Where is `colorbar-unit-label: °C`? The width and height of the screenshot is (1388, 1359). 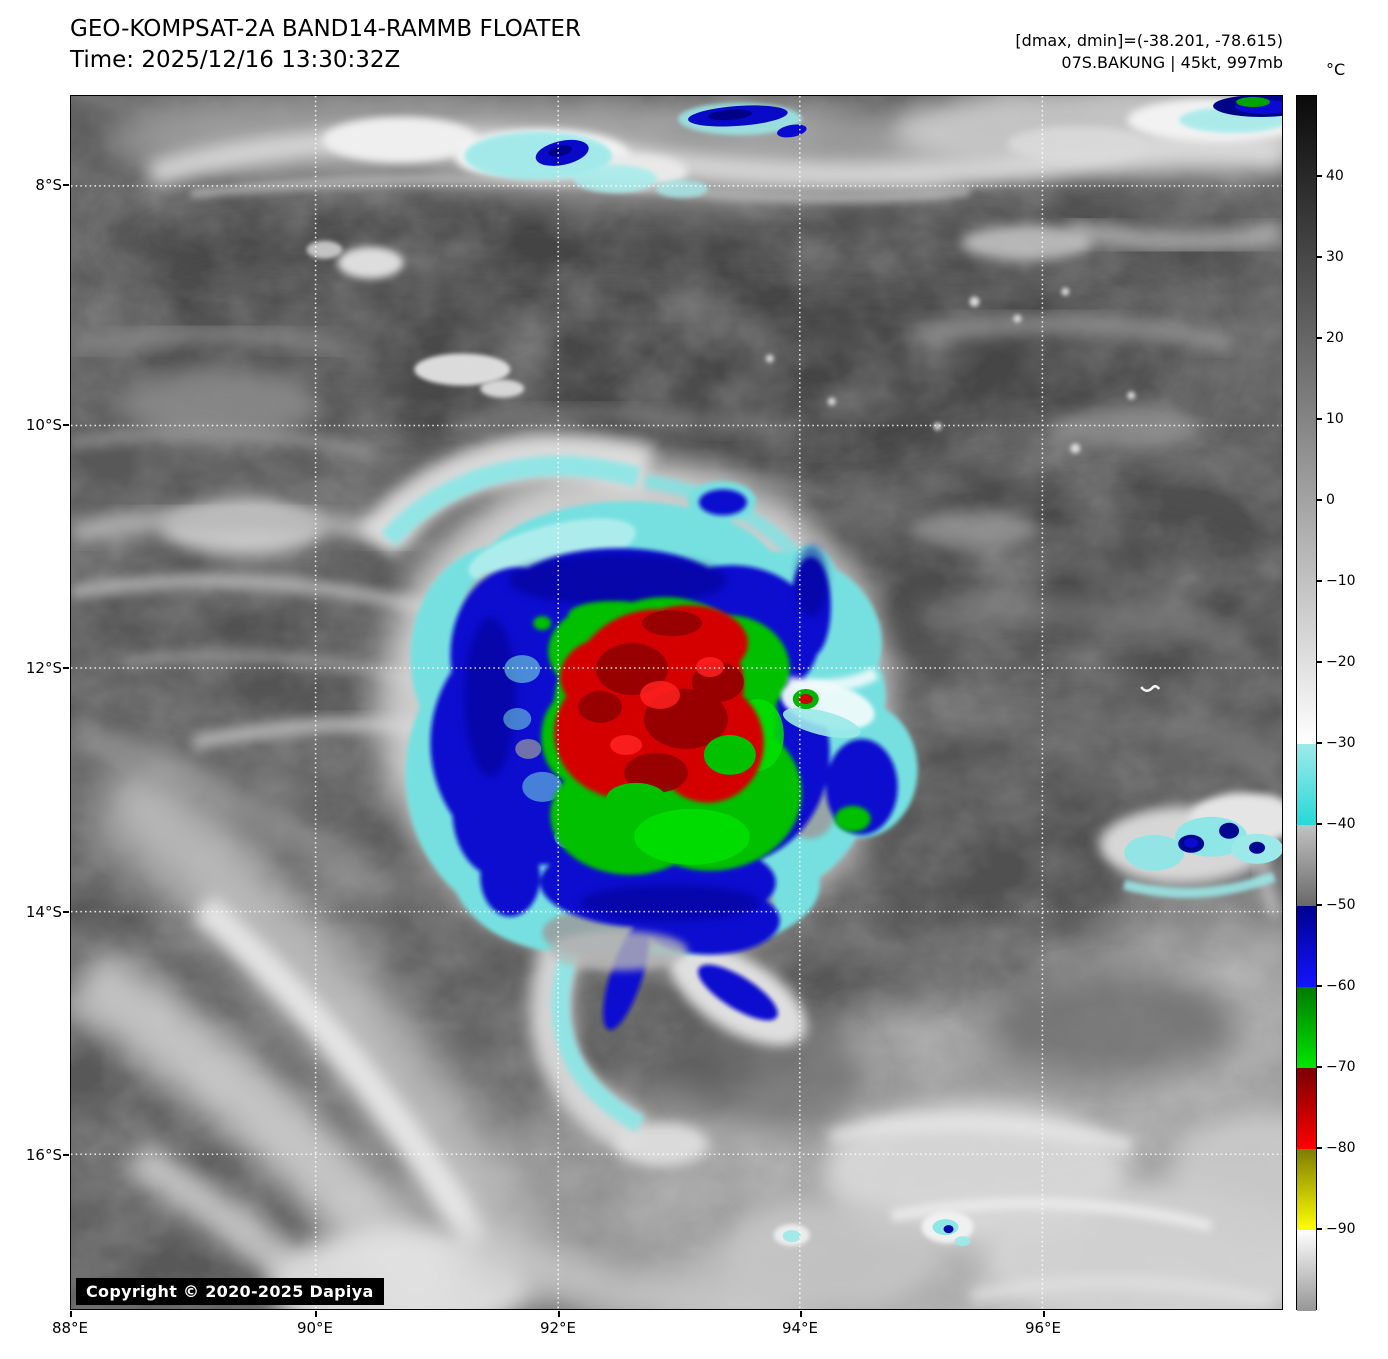 colorbar-unit-label: °C is located at coordinates (1336, 69).